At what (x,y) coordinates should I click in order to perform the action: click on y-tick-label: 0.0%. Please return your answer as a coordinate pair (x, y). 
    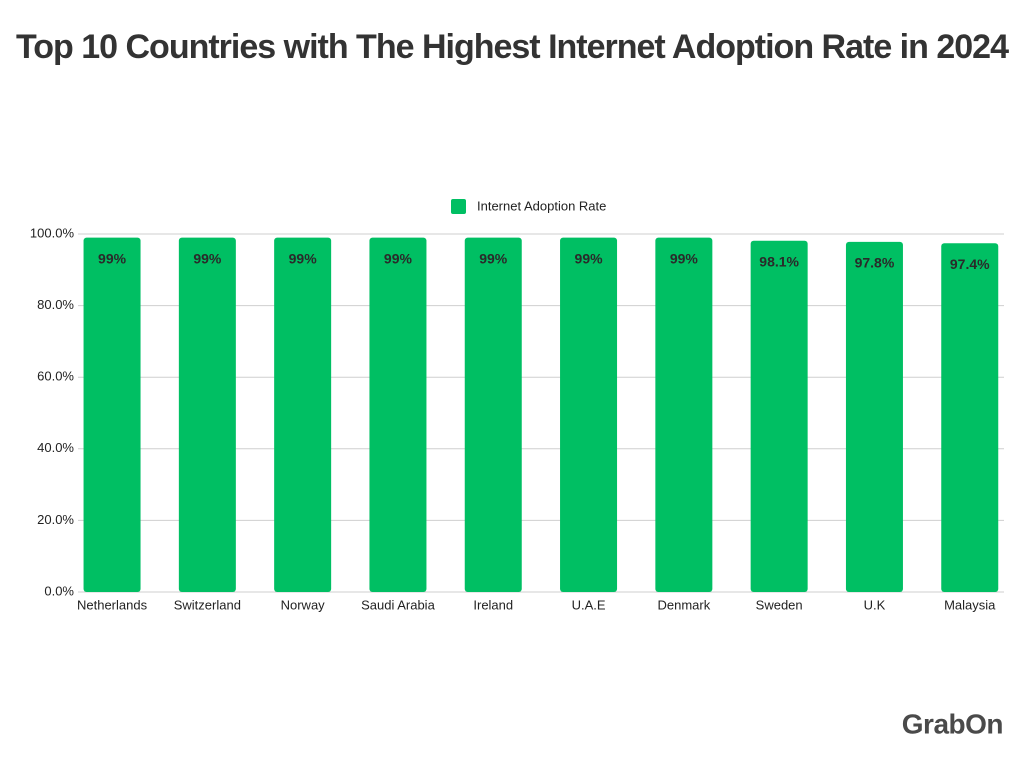
    Looking at the image, I should click on (59, 590).